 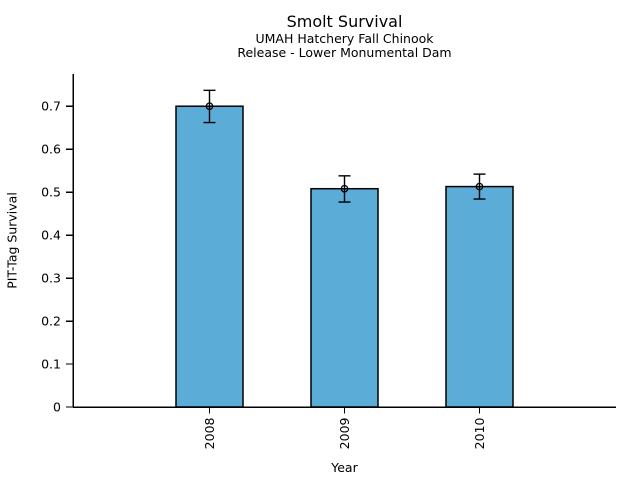 I want to click on point-marker-2009, so click(x=344, y=188).